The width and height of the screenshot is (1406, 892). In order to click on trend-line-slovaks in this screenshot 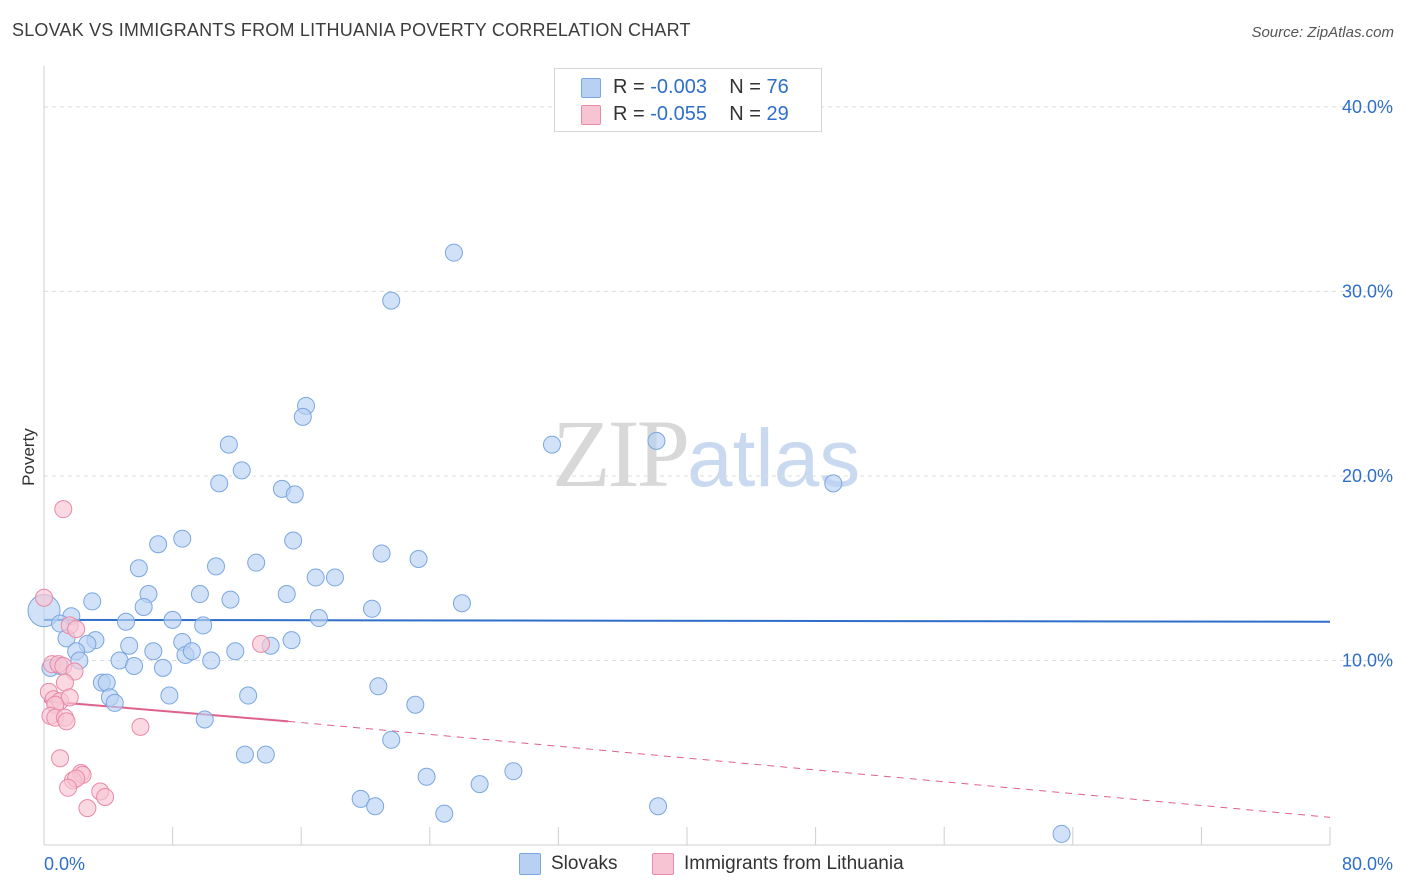, I will do `click(687, 620)`.